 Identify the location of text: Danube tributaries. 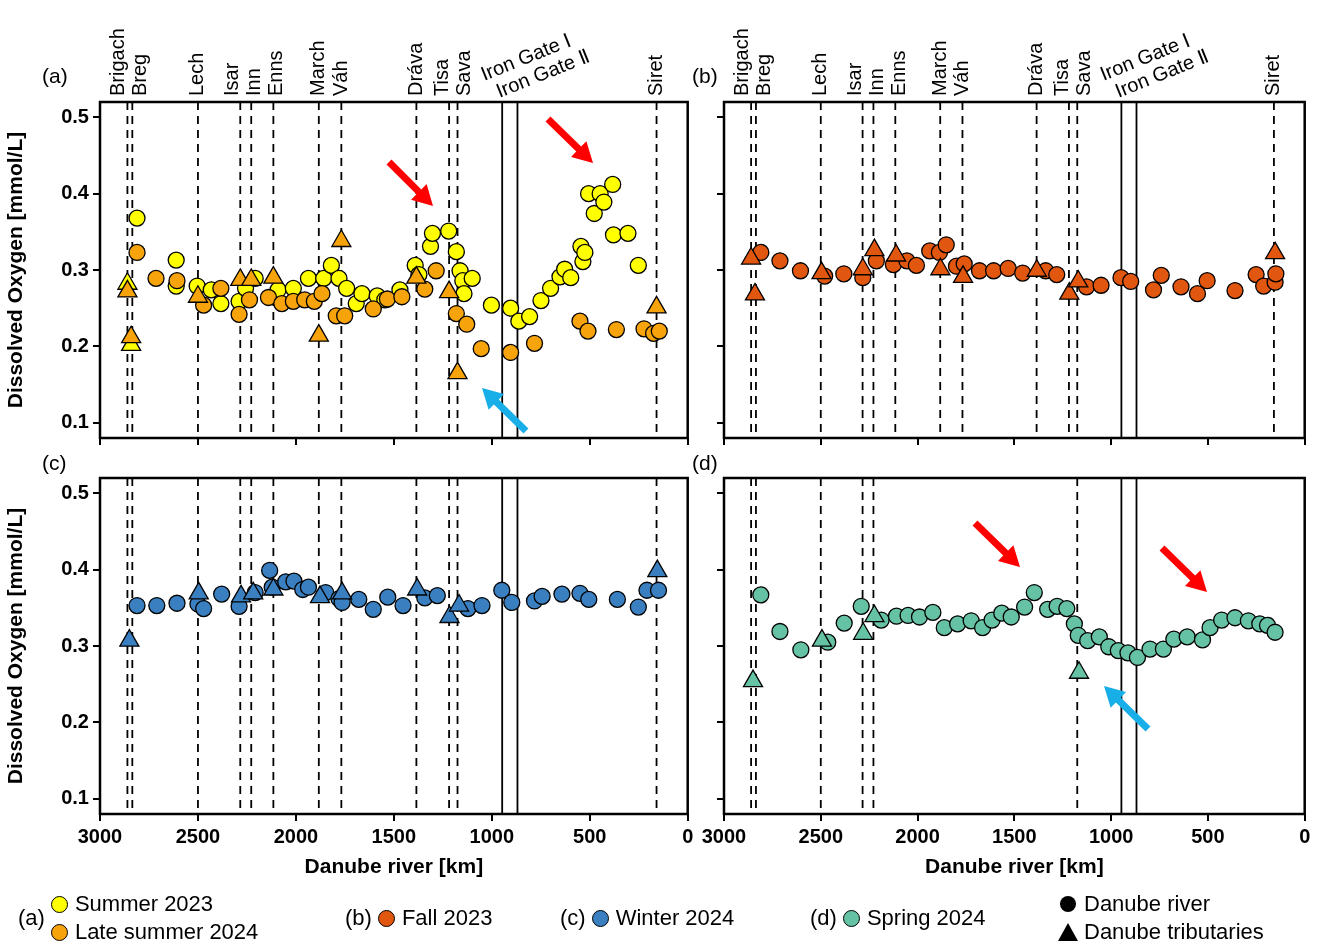
(1174, 931).